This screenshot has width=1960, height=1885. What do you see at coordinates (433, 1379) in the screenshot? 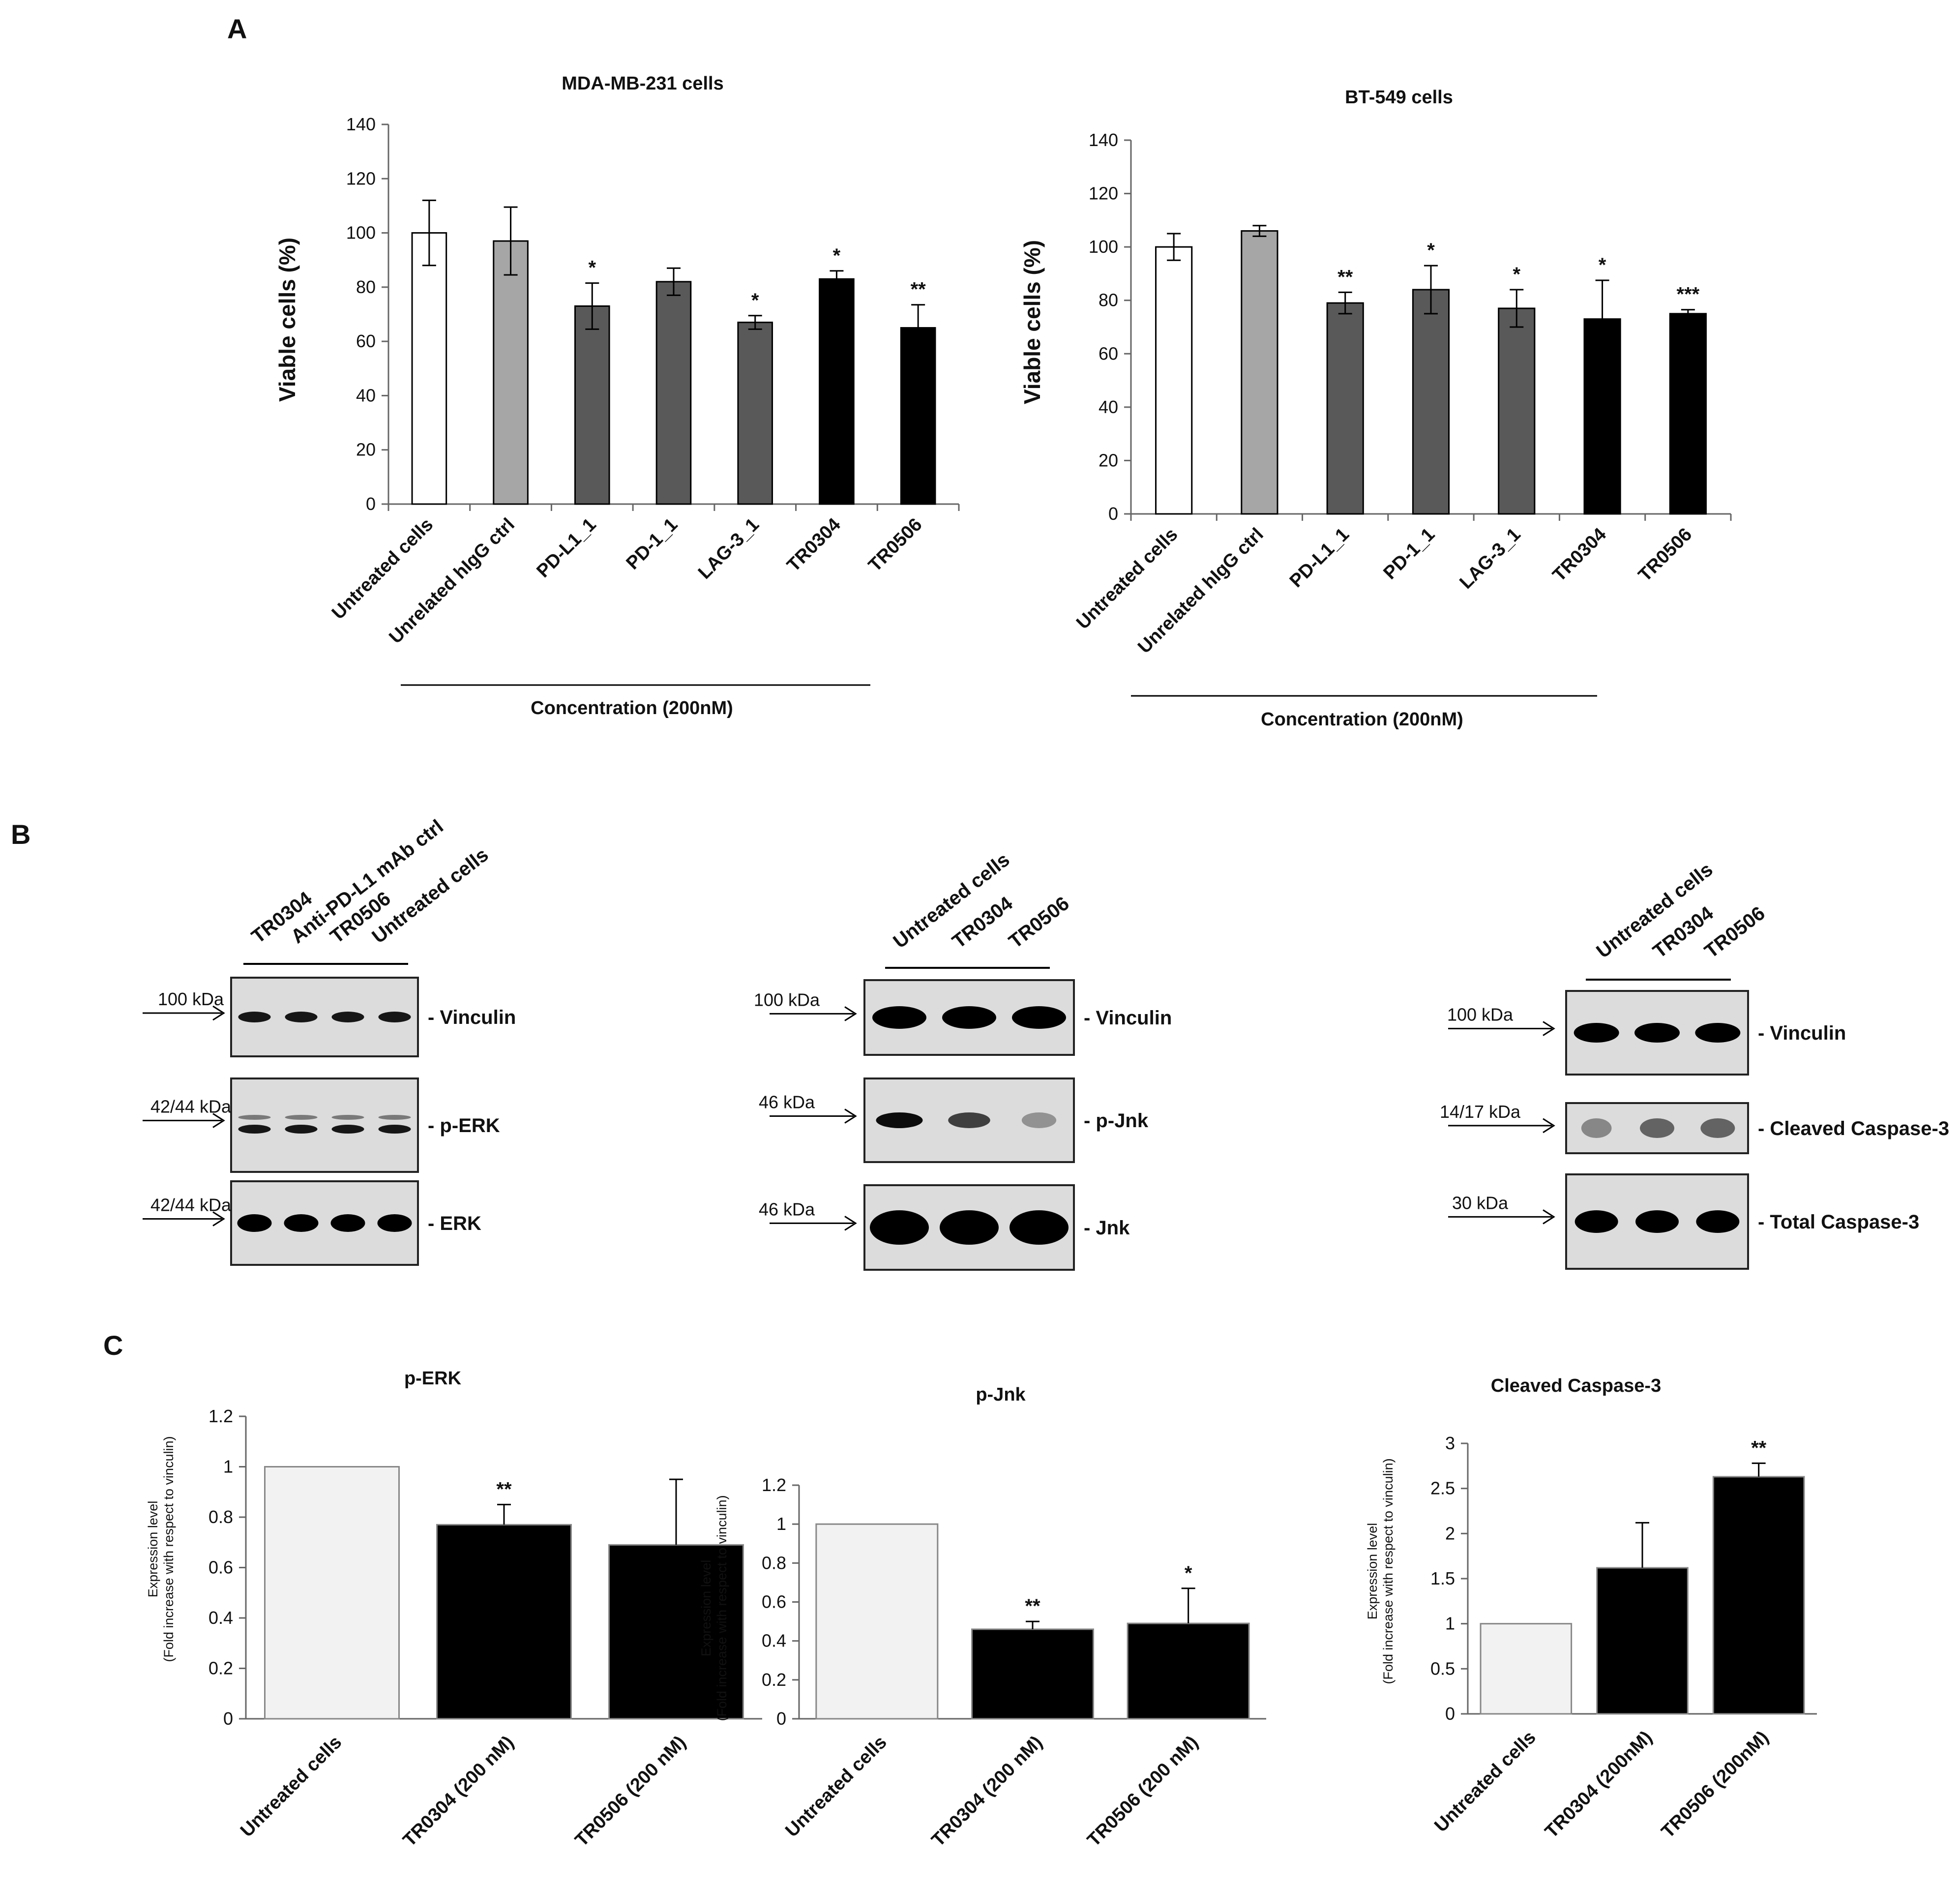
I see `chart-title: p-ERK` at bounding box center [433, 1379].